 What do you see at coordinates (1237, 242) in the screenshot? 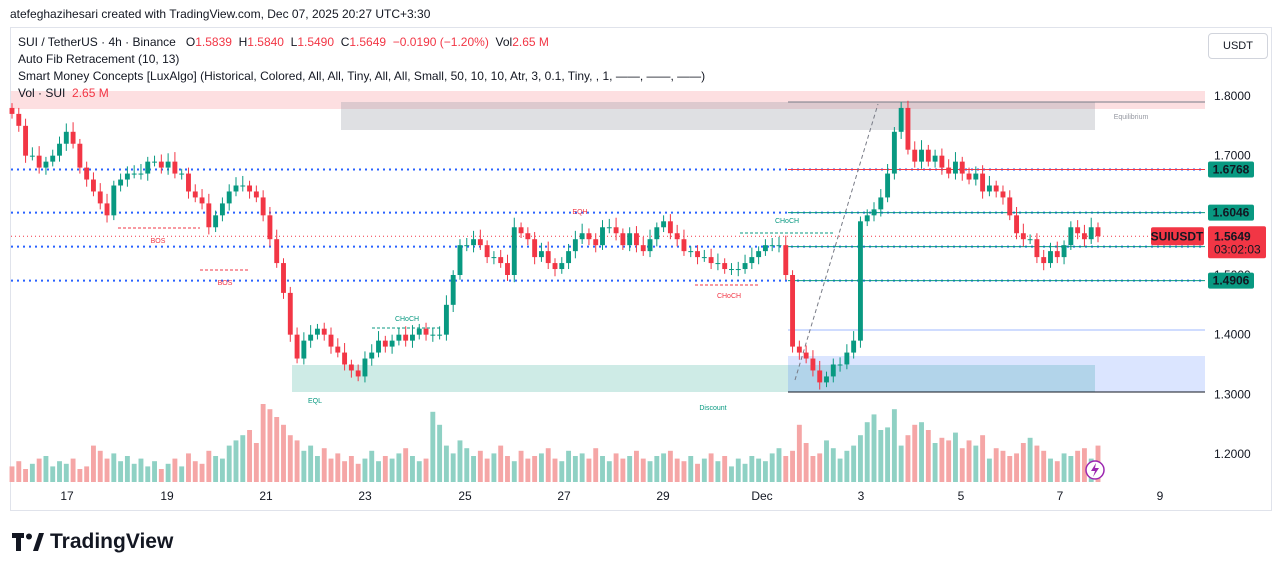
I see `current-price-box` at bounding box center [1237, 242].